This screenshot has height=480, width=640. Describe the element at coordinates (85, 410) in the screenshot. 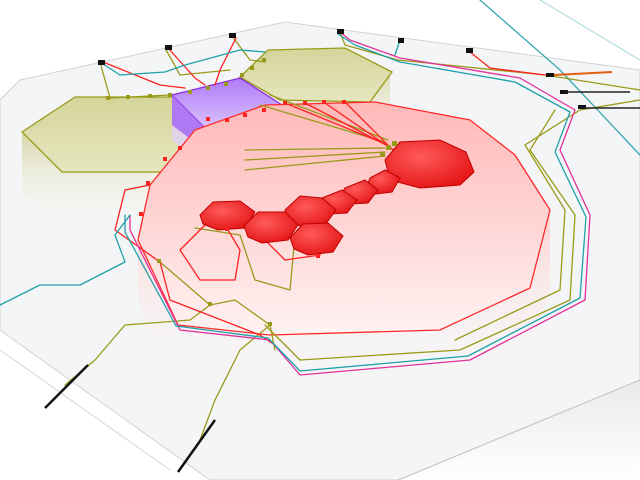

I see `board-edge-line-left` at that location.